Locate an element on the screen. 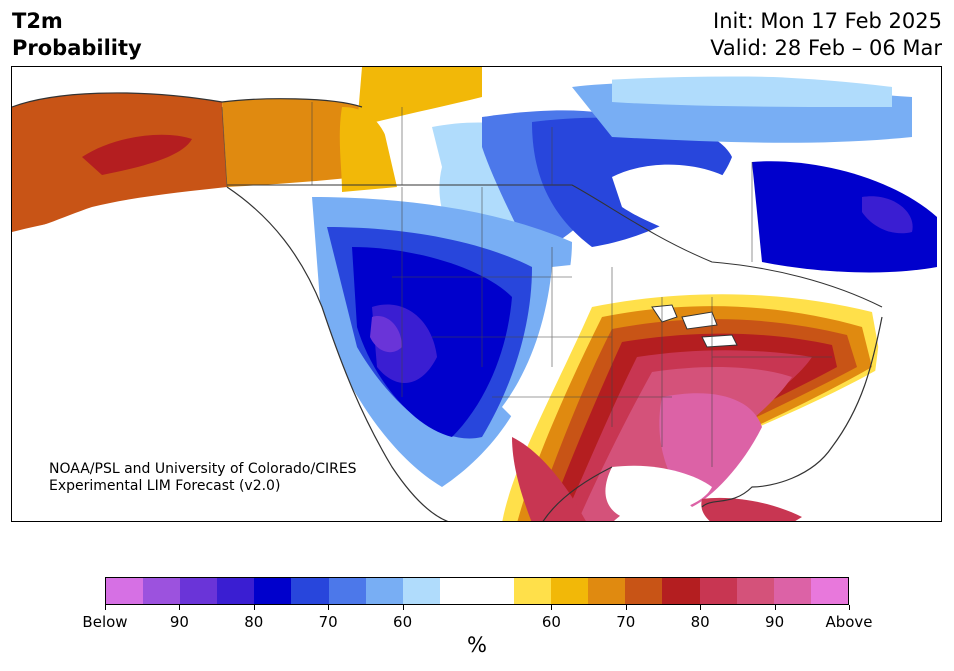 The image size is (954, 671). gulf-of-mexico is located at coordinates (658, 491).